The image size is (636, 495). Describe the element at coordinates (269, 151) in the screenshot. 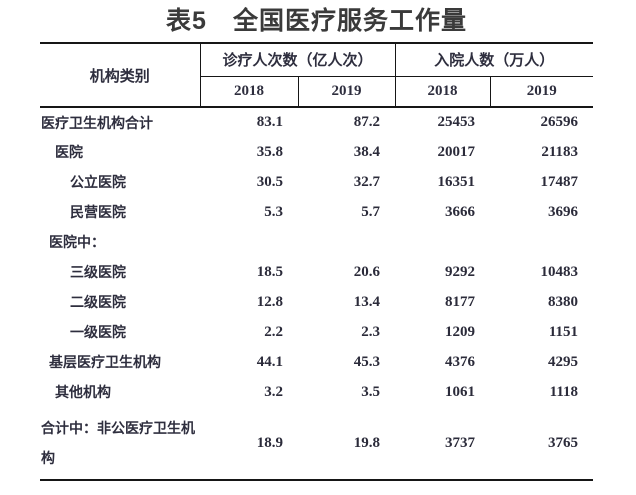

I see `cell-value: 35.8` at that location.